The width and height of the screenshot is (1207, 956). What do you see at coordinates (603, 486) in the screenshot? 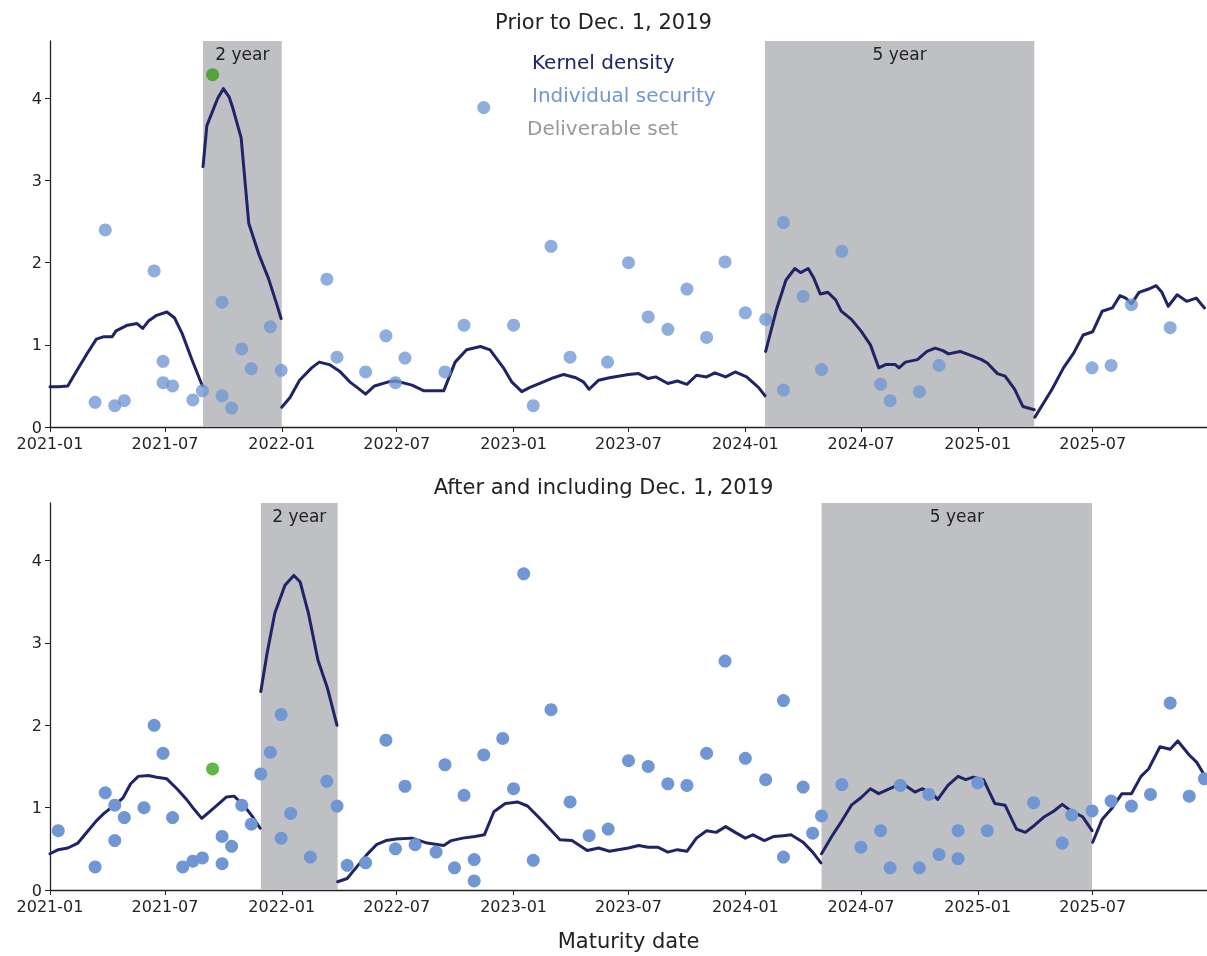
I see `chart-title: After and including Dec. 1, 2019` at bounding box center [603, 486].